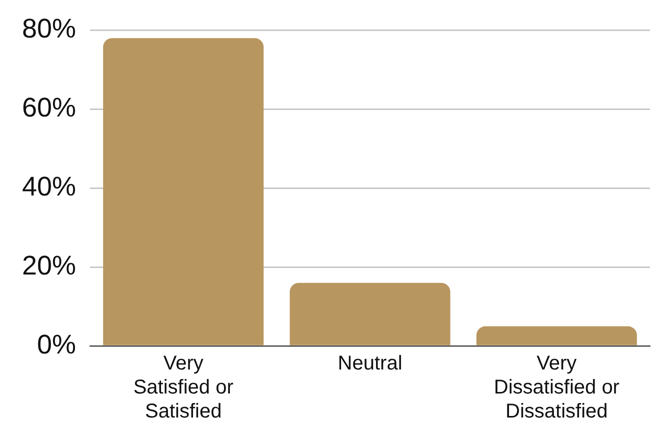 The image size is (660, 430). I want to click on y-tick-label: 0%, so click(56, 344).